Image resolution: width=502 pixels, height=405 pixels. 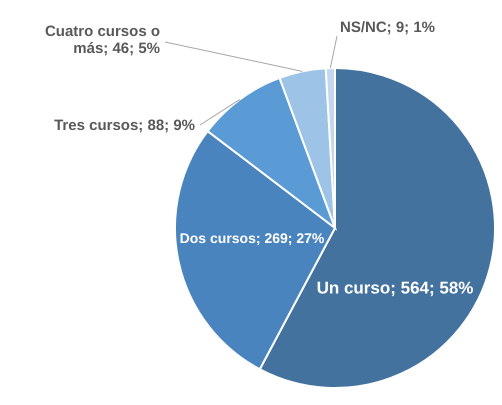 I want to click on slice-label: Dos cursos; 269; 27%, so click(x=252, y=238).